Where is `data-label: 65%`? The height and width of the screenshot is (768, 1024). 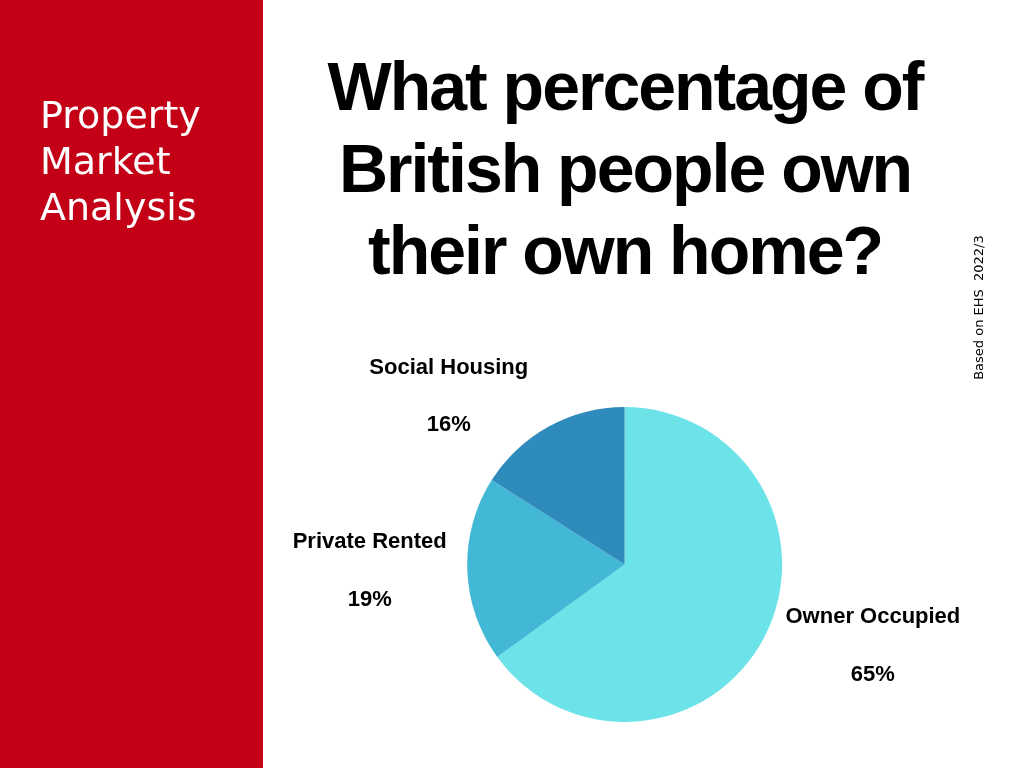 data-label: 65% is located at coordinates (872, 673).